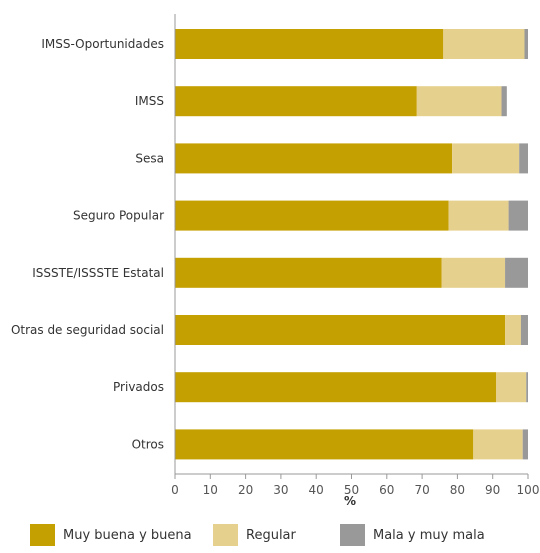 This screenshot has height=553, width=540. Describe the element at coordinates (421, 490) in the screenshot. I see `x-tick-label: 70` at that location.